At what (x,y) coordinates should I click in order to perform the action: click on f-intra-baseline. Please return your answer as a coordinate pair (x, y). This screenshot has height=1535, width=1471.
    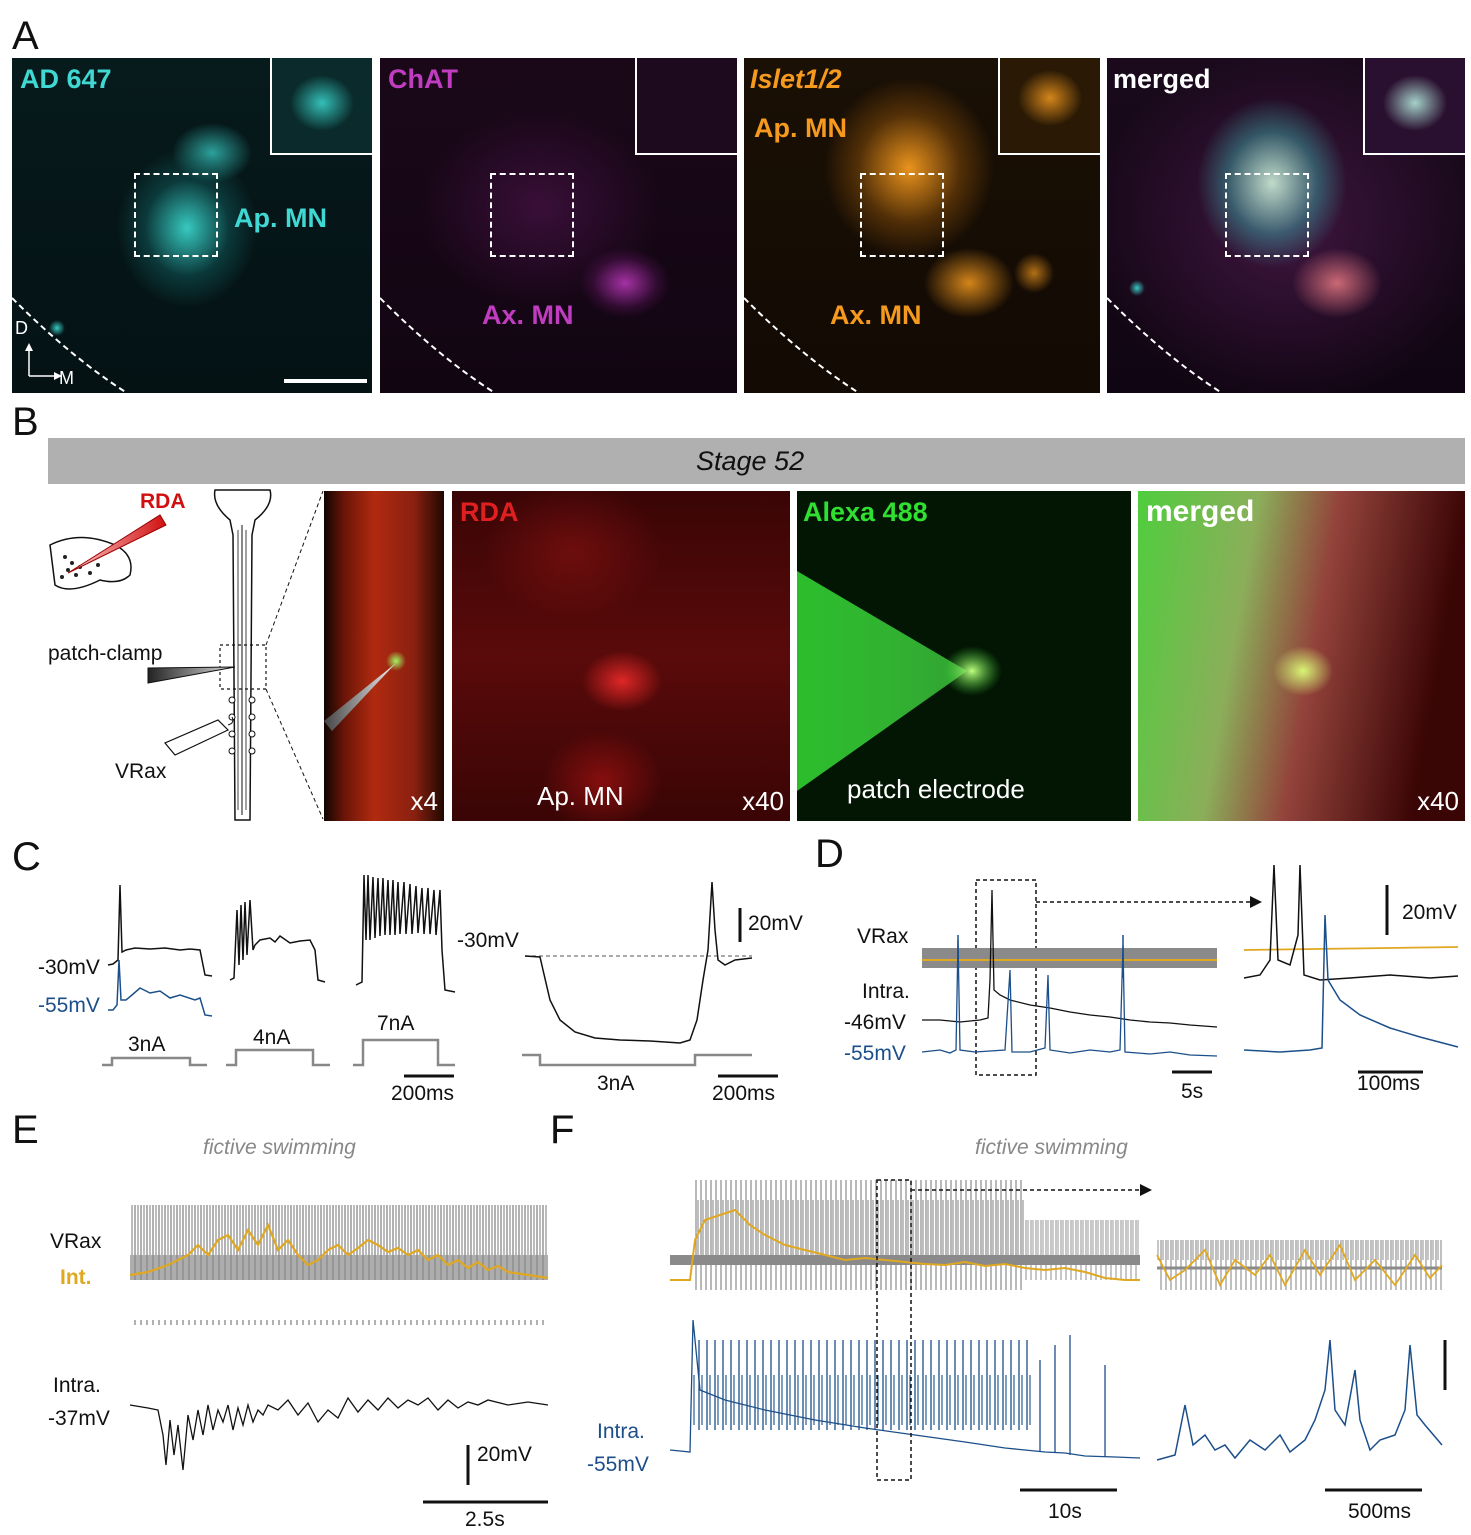
    Looking at the image, I should click on (905, 1389).